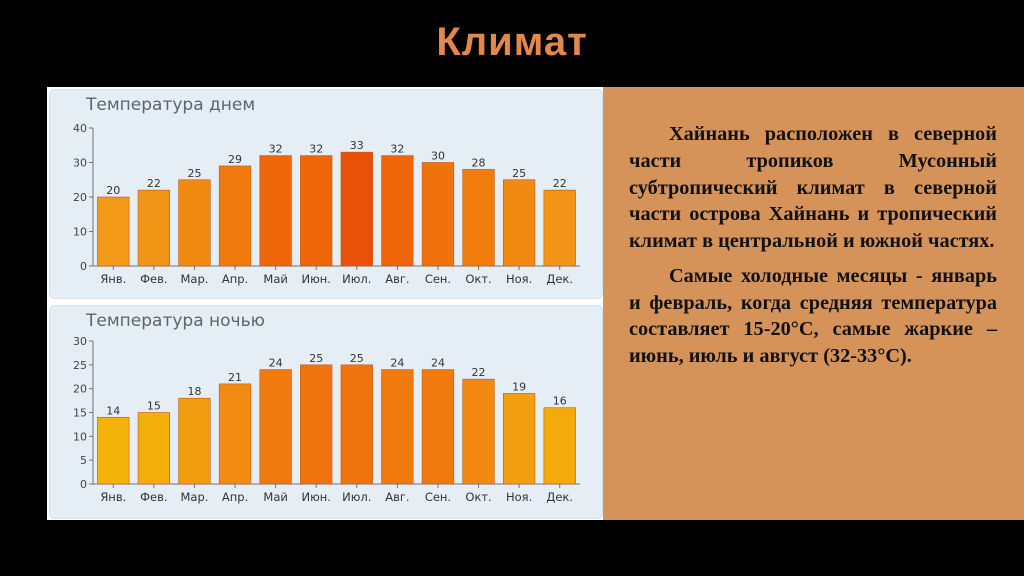  Describe the element at coordinates (438, 156) in the screenshot. I see `bar-value-label: 30` at that location.